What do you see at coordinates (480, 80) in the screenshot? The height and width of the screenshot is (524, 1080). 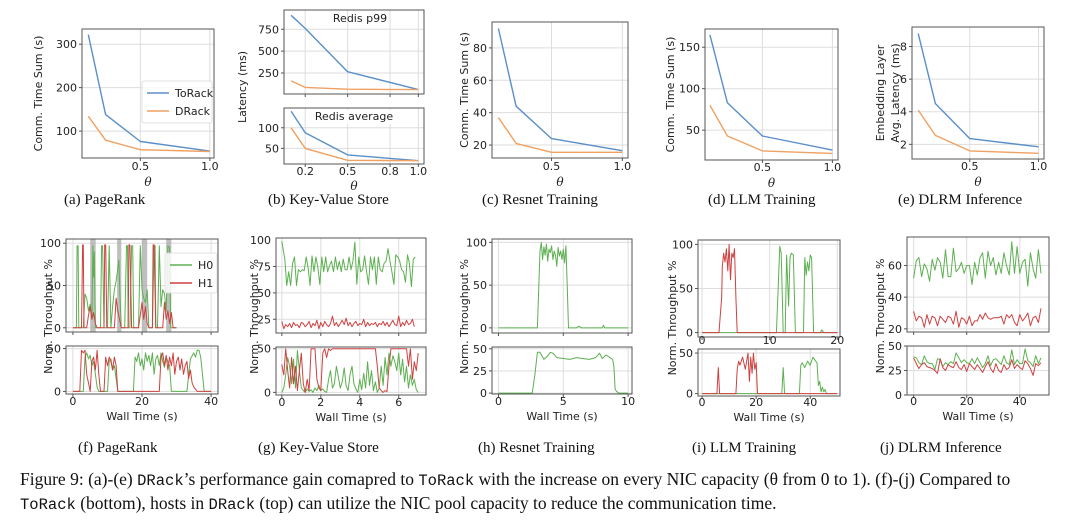 I see `y-tick-label: 60` at bounding box center [480, 80].